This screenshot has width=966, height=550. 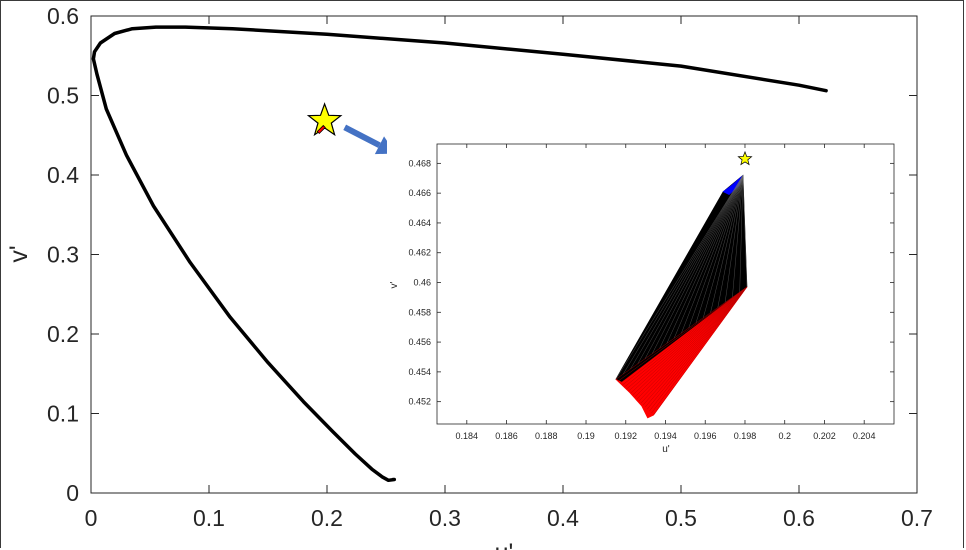 I want to click on inset-x-tick-label-1: 0.186, so click(x=506, y=436).